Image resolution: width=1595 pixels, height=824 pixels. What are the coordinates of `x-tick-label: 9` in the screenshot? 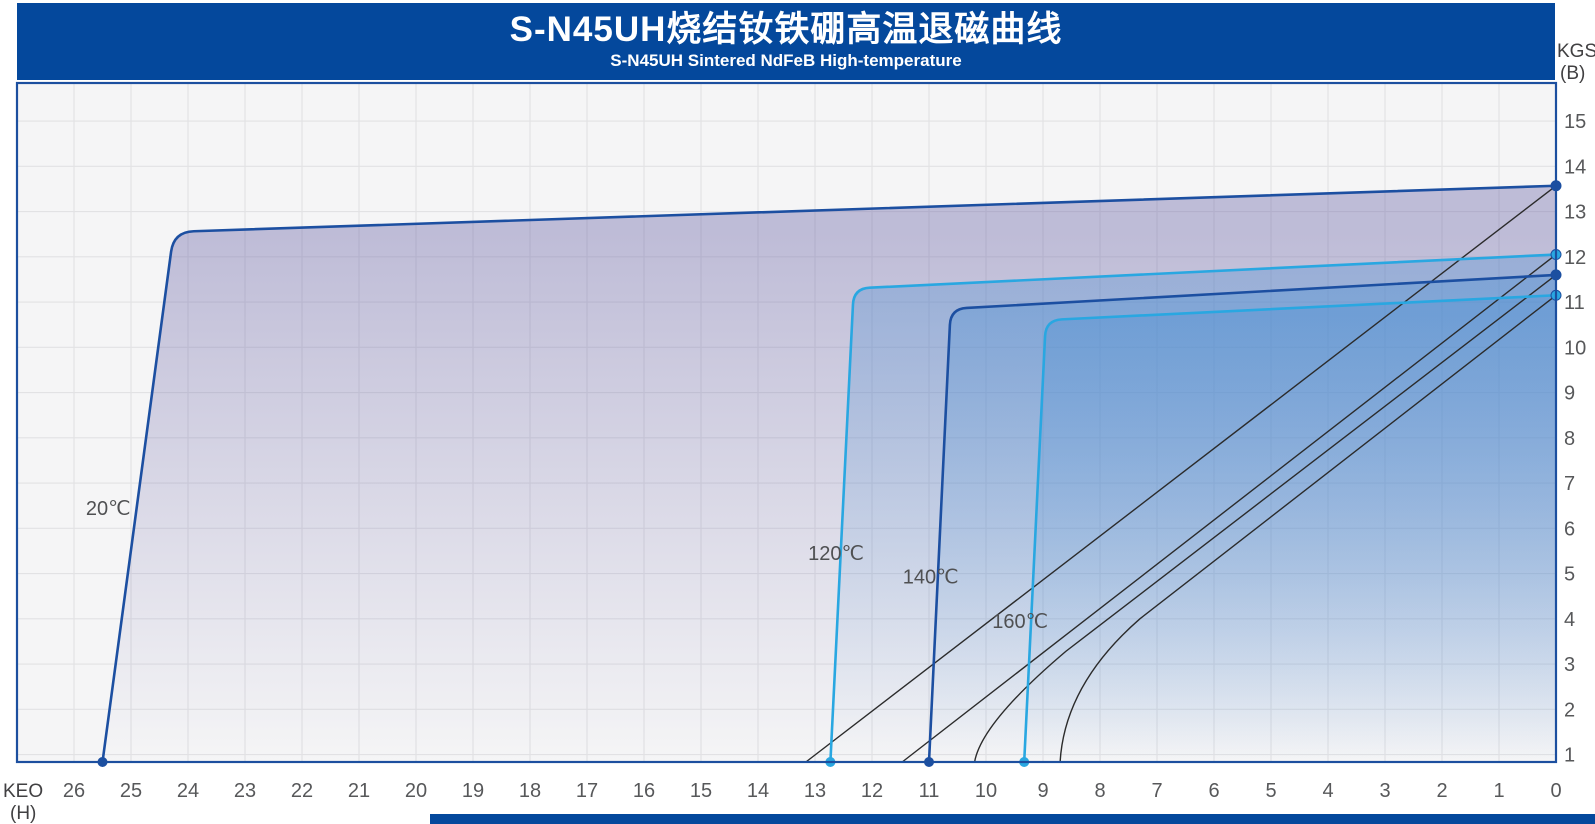 It's located at (1042, 791).